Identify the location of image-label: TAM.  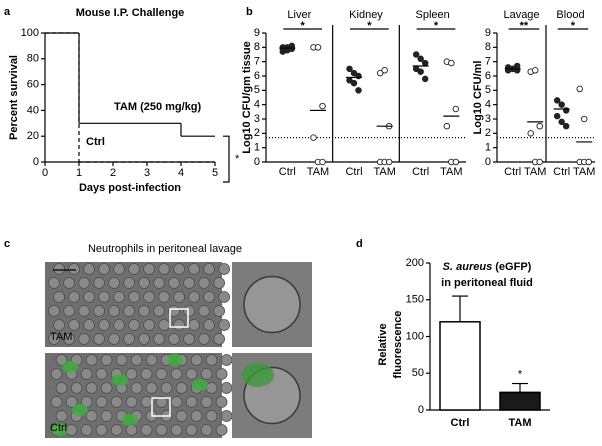
(61, 337).